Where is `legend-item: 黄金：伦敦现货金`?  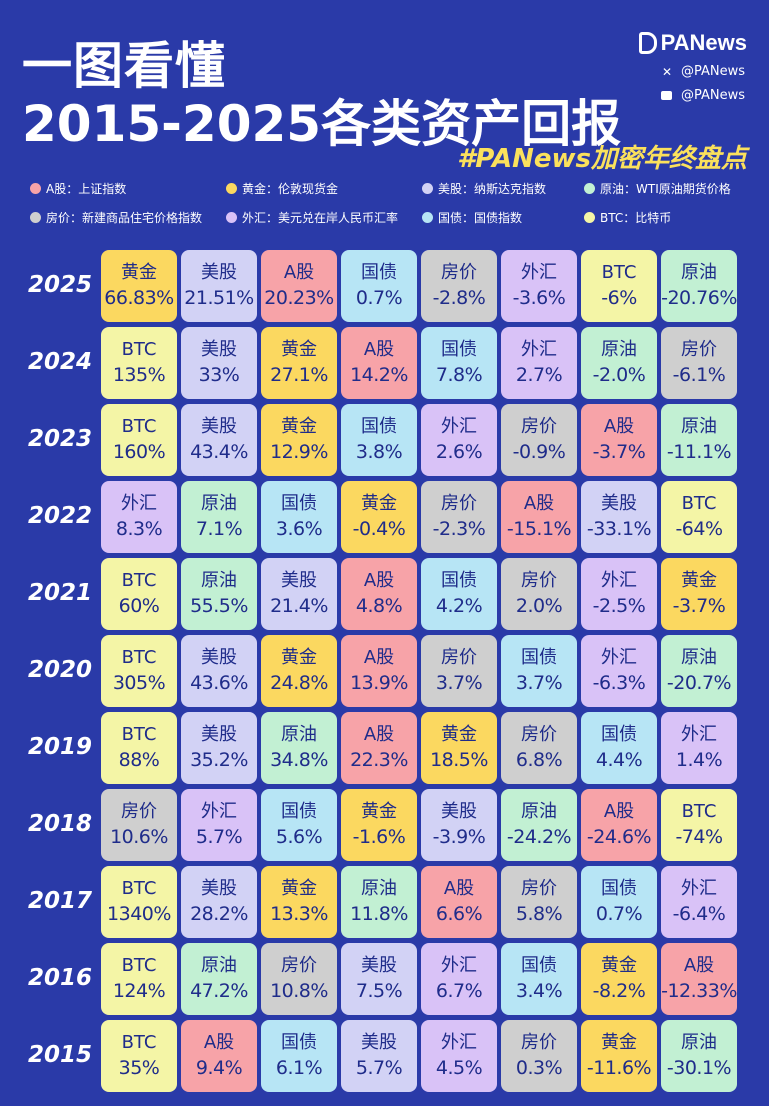 legend-item: 黄金：伦敦现货金 is located at coordinates (324, 188).